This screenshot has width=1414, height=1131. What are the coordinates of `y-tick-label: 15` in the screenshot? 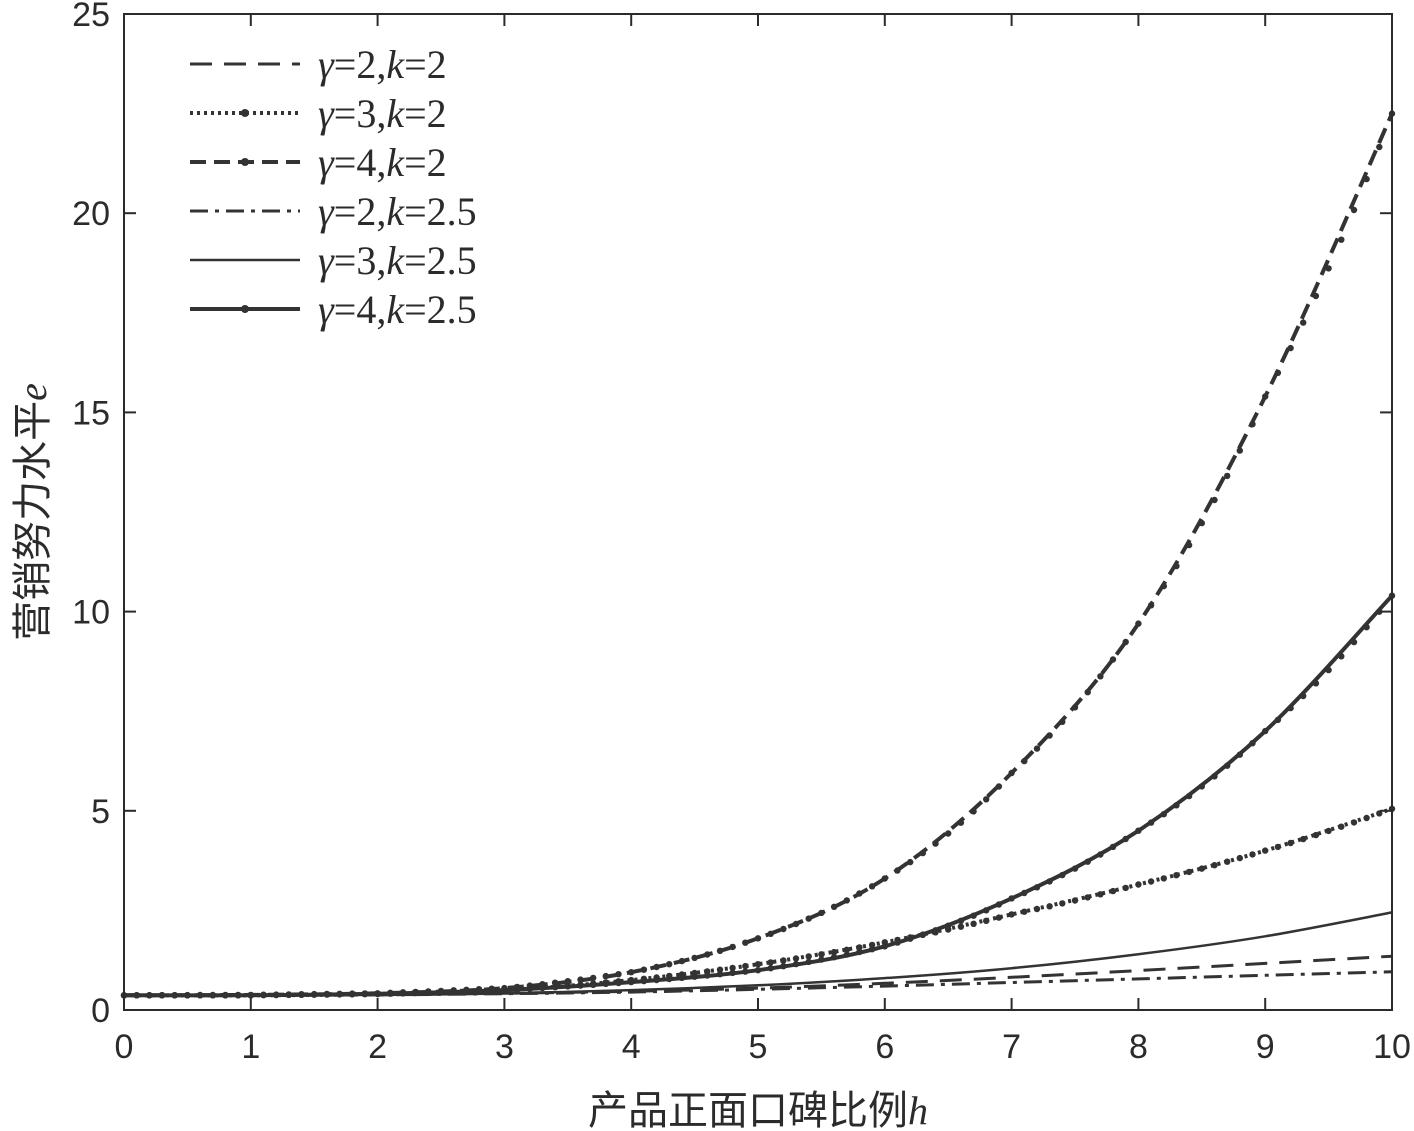 It's located at (91, 413).